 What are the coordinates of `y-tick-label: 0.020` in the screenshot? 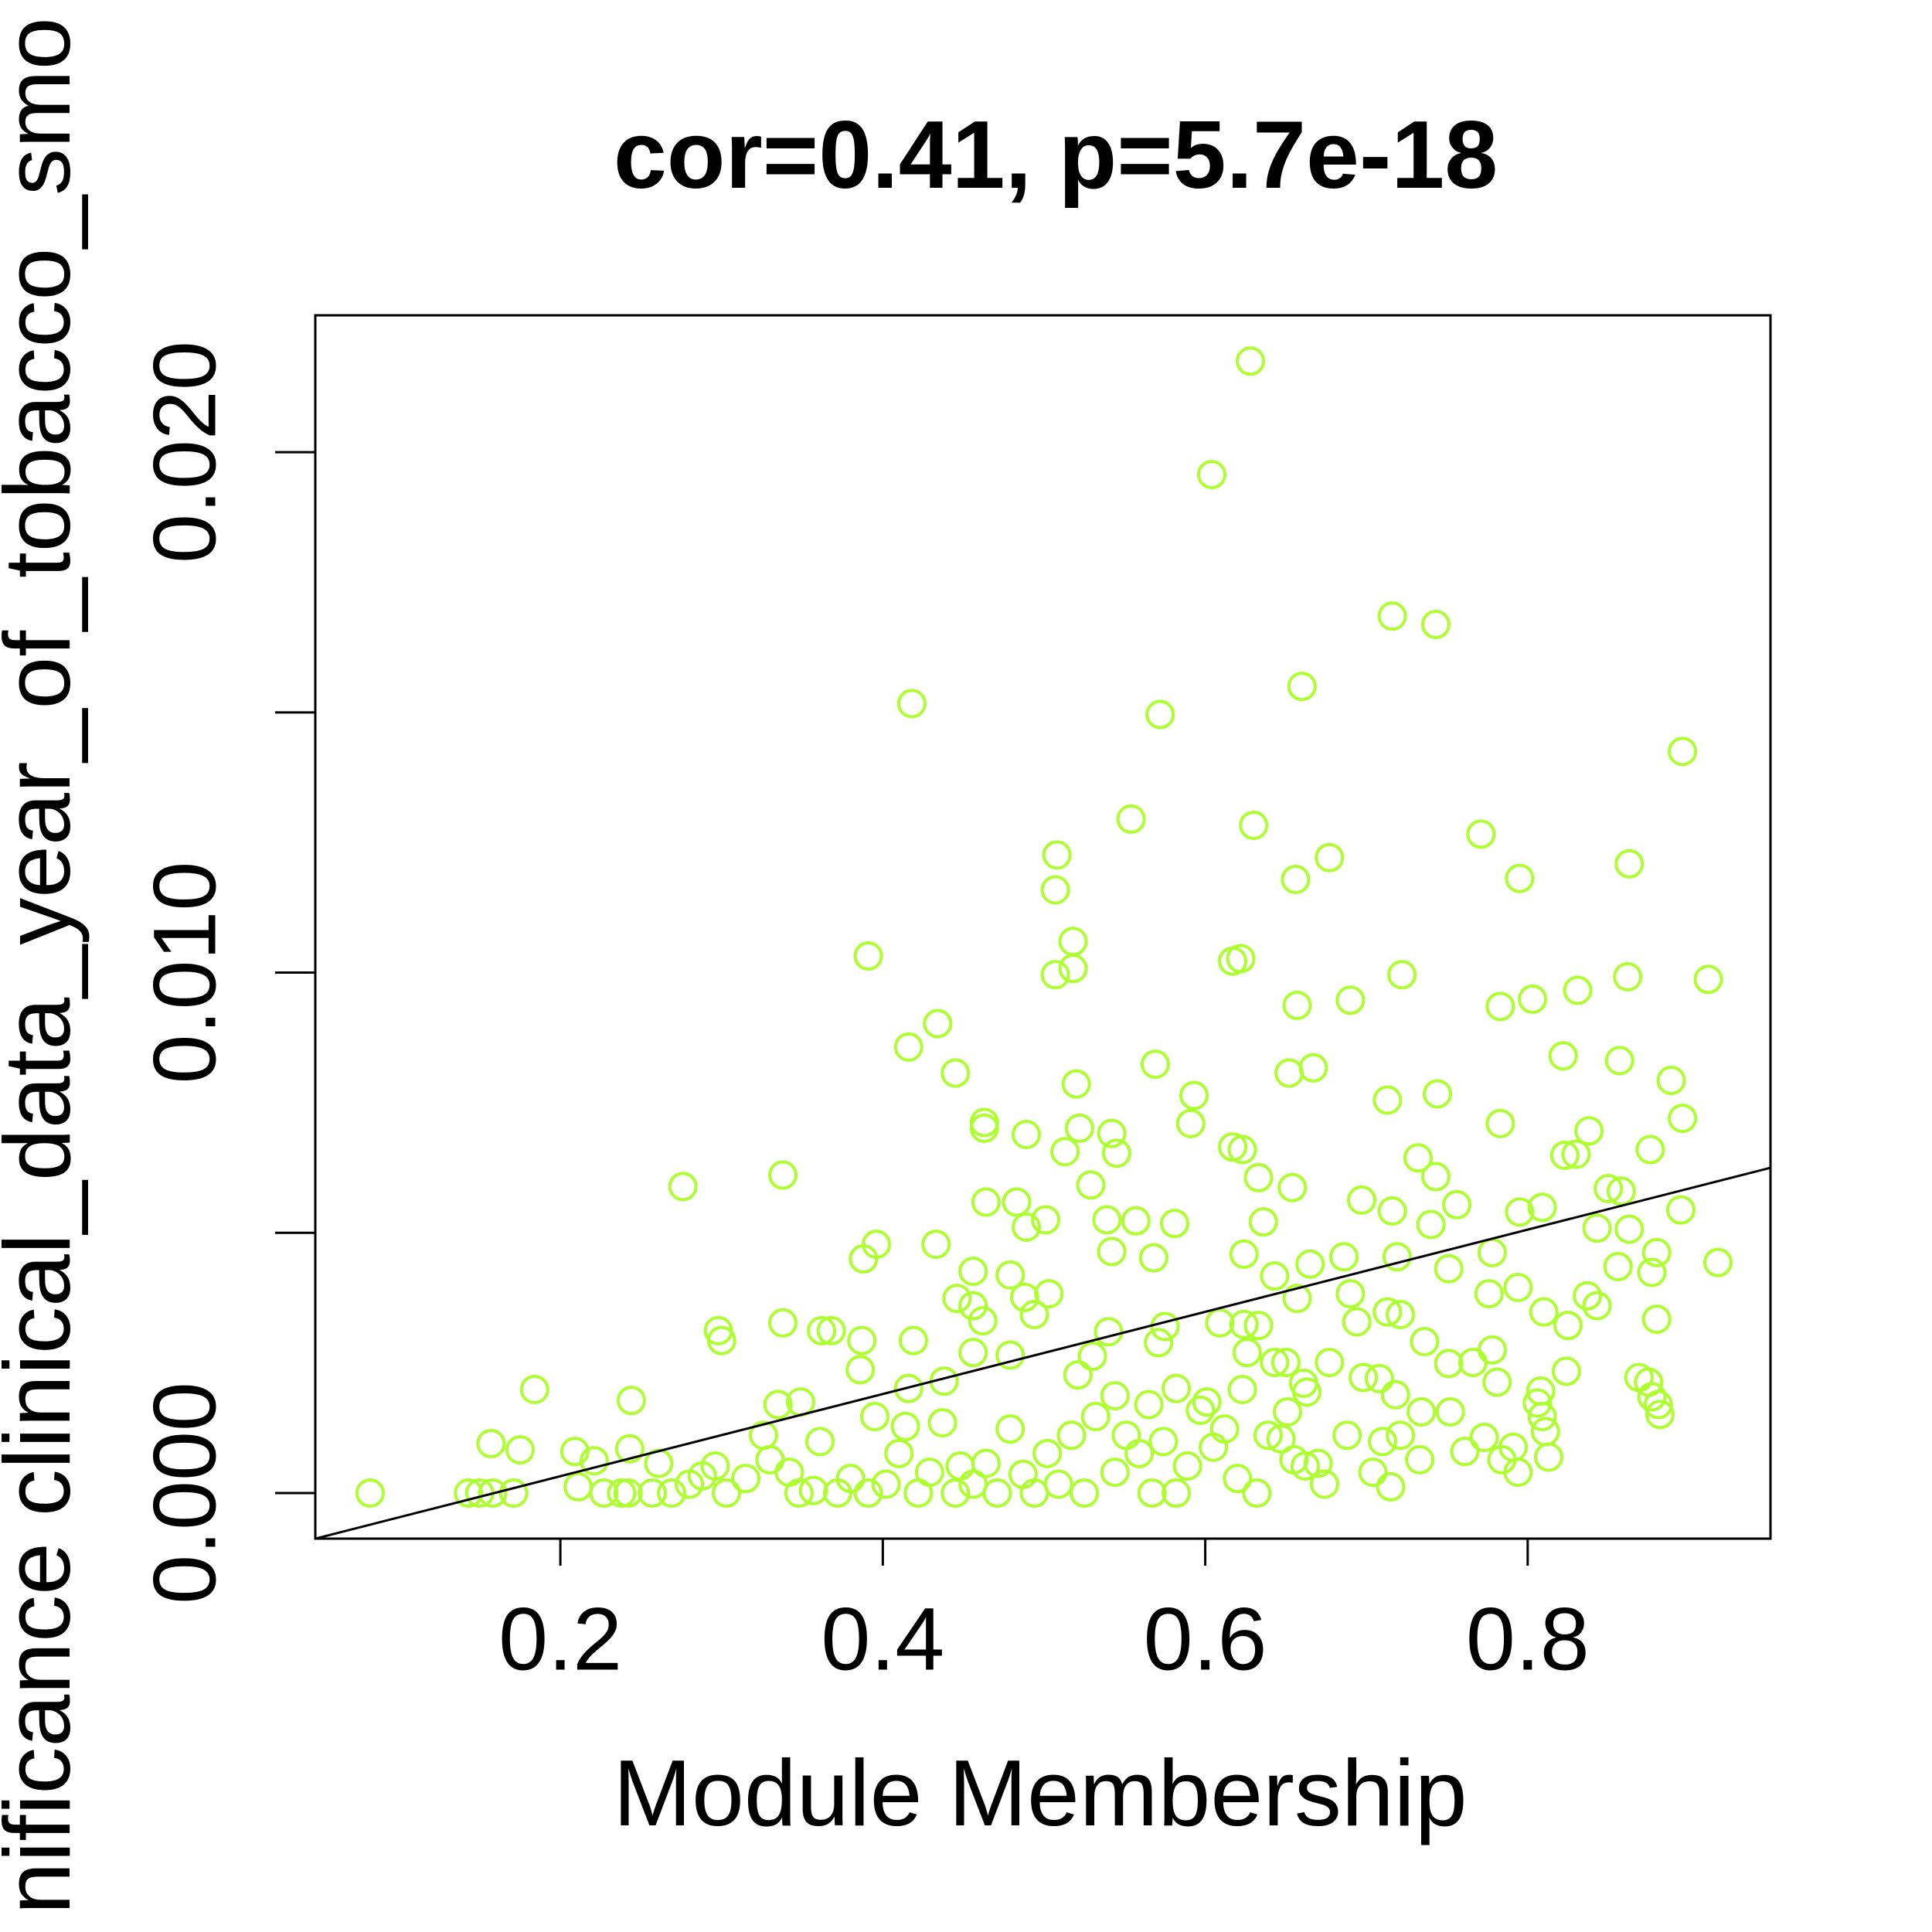 It's located at (184, 452).